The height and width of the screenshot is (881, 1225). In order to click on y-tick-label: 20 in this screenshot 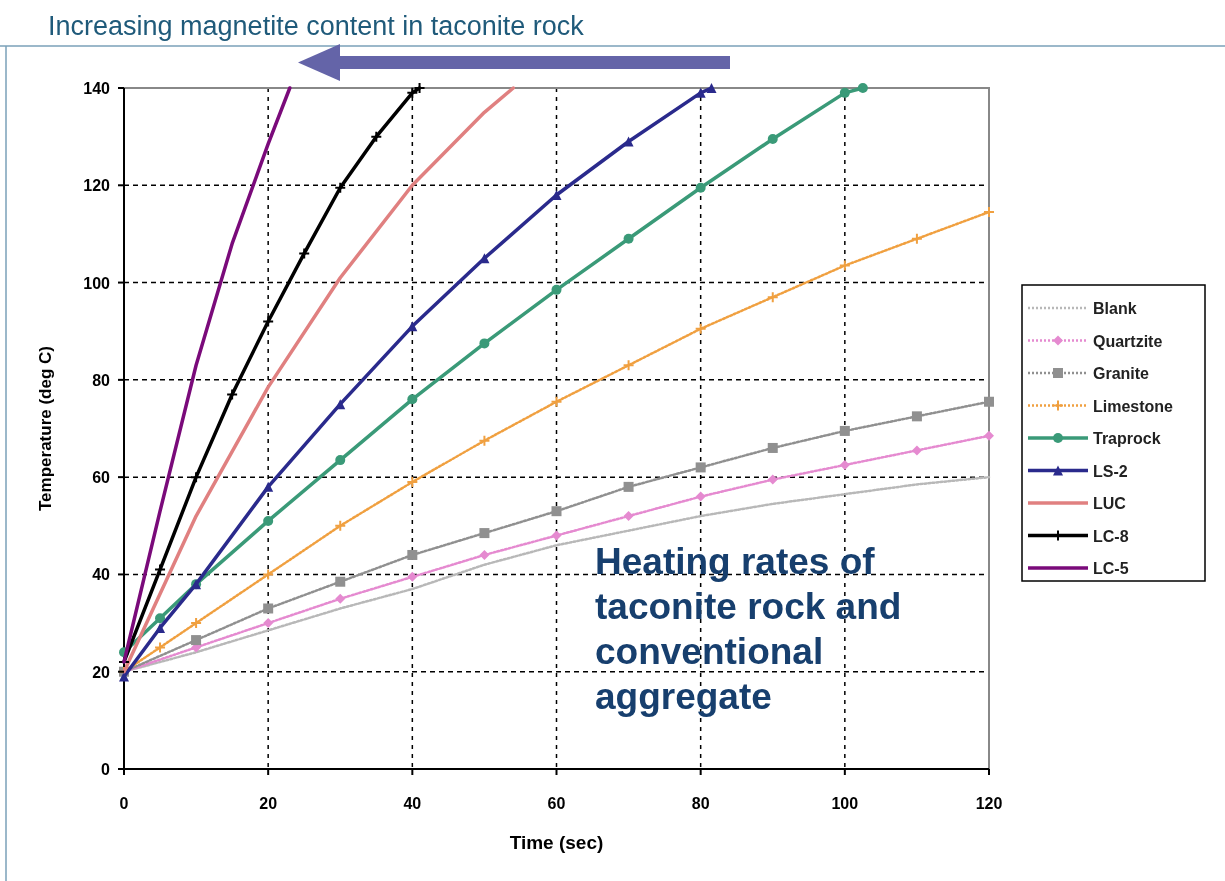, I will do `click(101, 672)`.